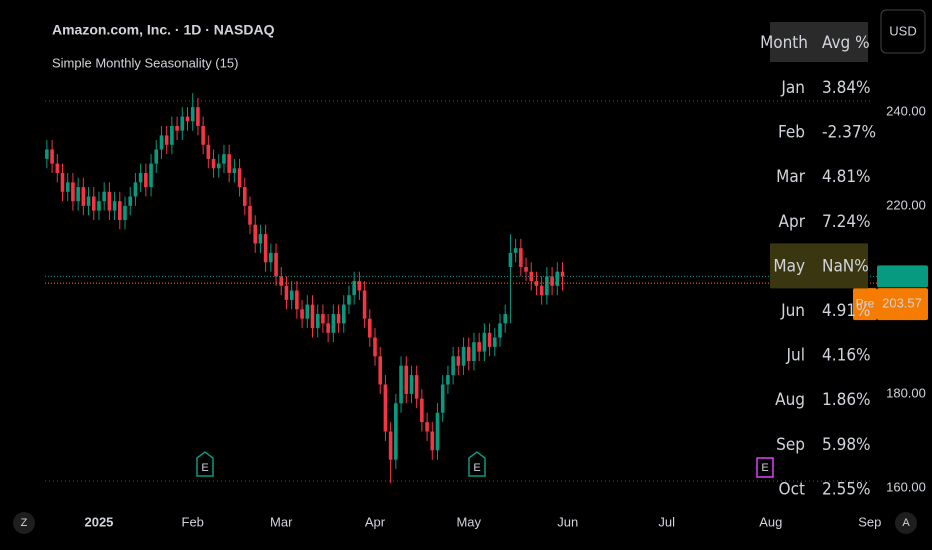  What do you see at coordinates (281, 521) in the screenshot?
I see `x-tick-label: Mar` at bounding box center [281, 521].